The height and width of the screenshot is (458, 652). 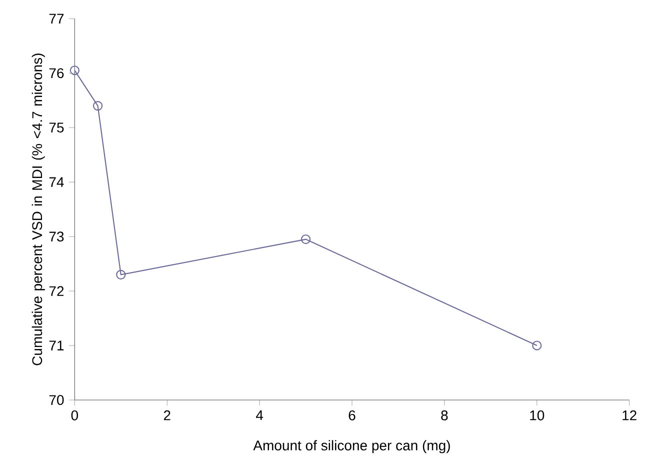 What do you see at coordinates (56, 345) in the screenshot?
I see `y-tick-label: 71` at bounding box center [56, 345].